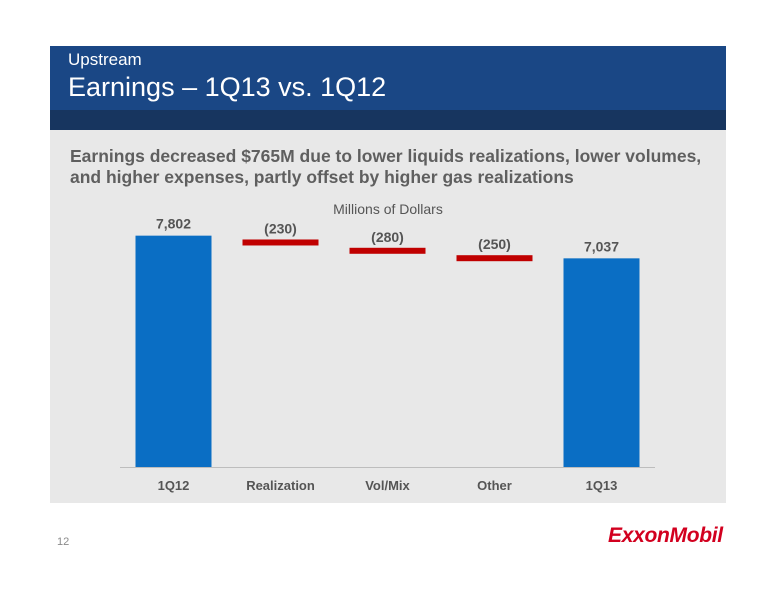 The image size is (776, 600). I want to click on delta-bar-volmix, so click(387, 250).